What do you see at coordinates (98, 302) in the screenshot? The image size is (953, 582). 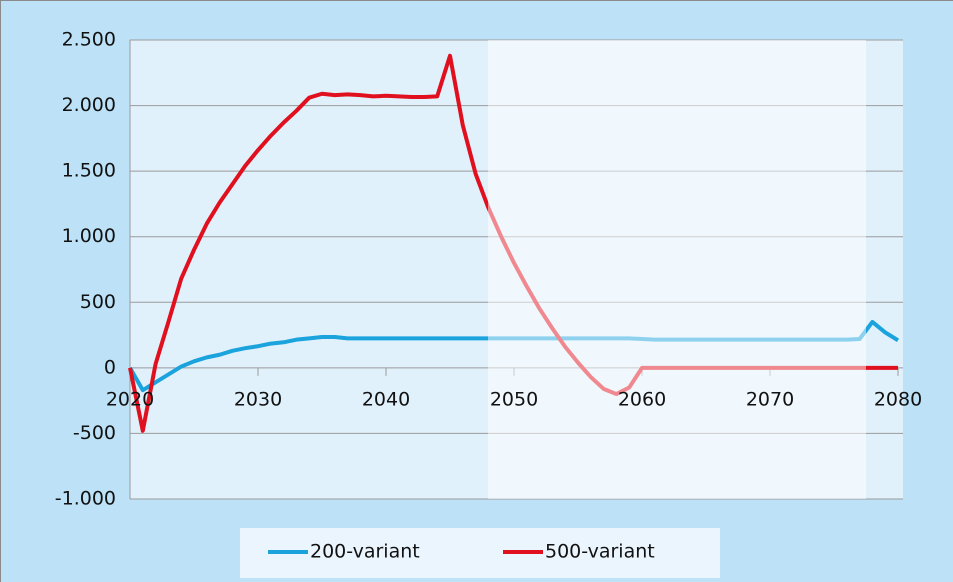 I see `y-tick-label: 500` at bounding box center [98, 302].